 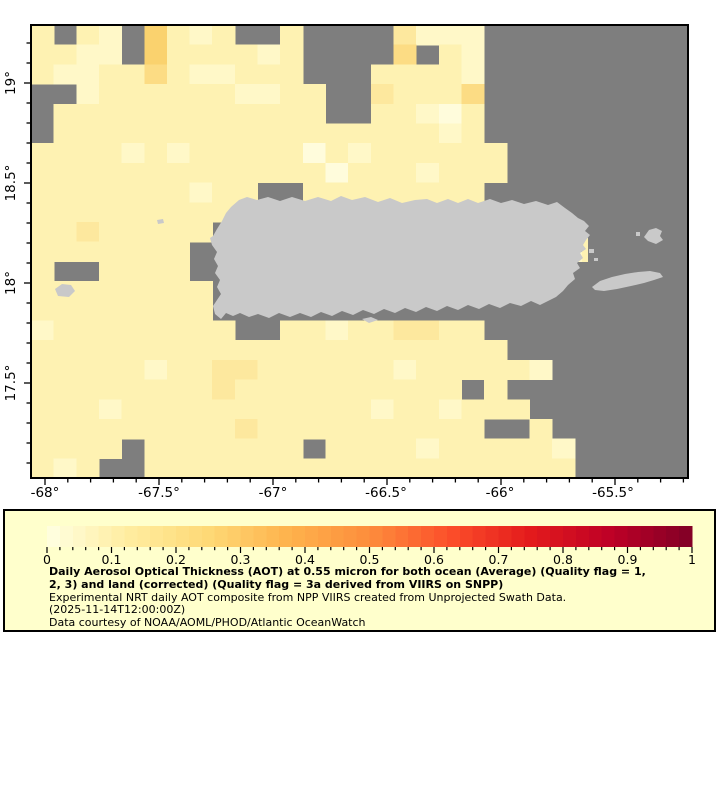 I want to click on x-axis-label: -66.5°, so click(x=386, y=493).